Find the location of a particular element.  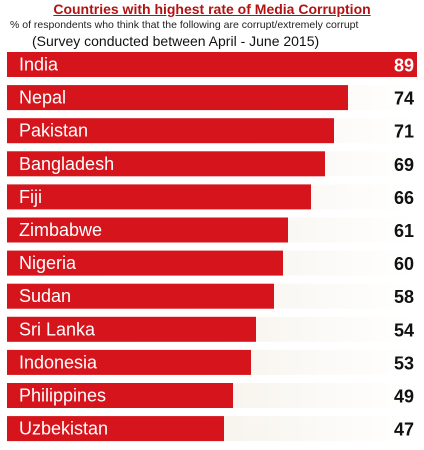

category-label: Sudan is located at coordinates (45, 296).